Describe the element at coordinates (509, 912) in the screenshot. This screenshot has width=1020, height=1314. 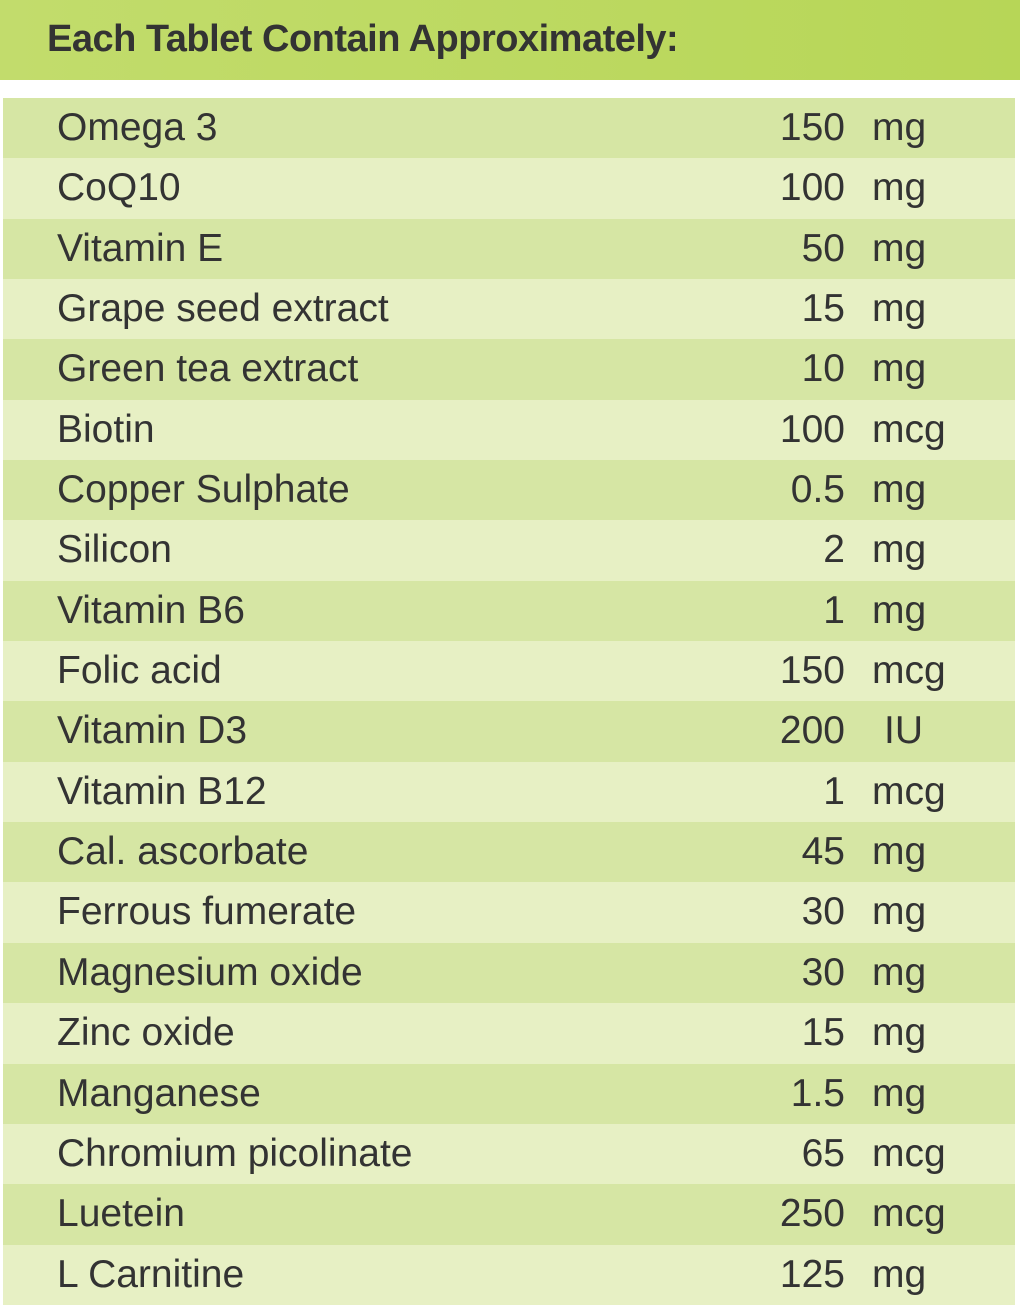
I see `table-row: Ferrous fumerate 30 mg` at that location.